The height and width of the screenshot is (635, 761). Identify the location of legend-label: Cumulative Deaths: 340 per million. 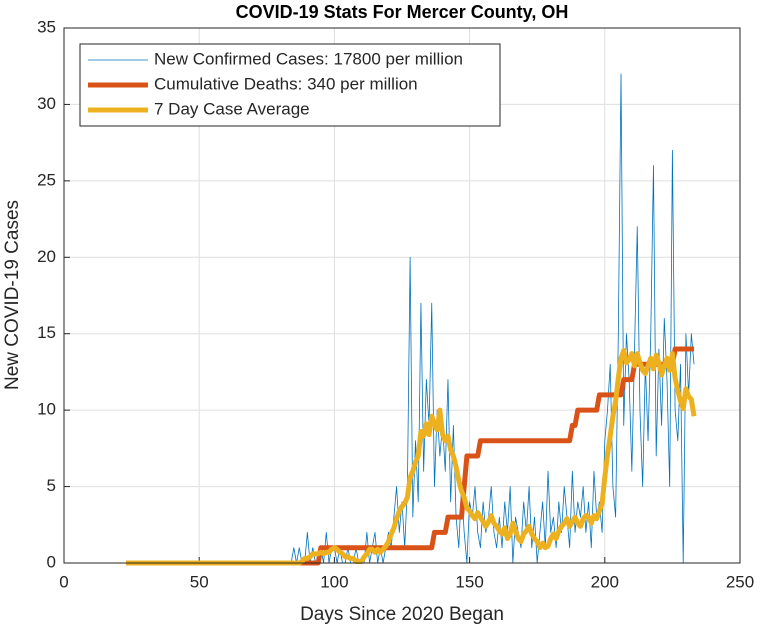
(286, 83).